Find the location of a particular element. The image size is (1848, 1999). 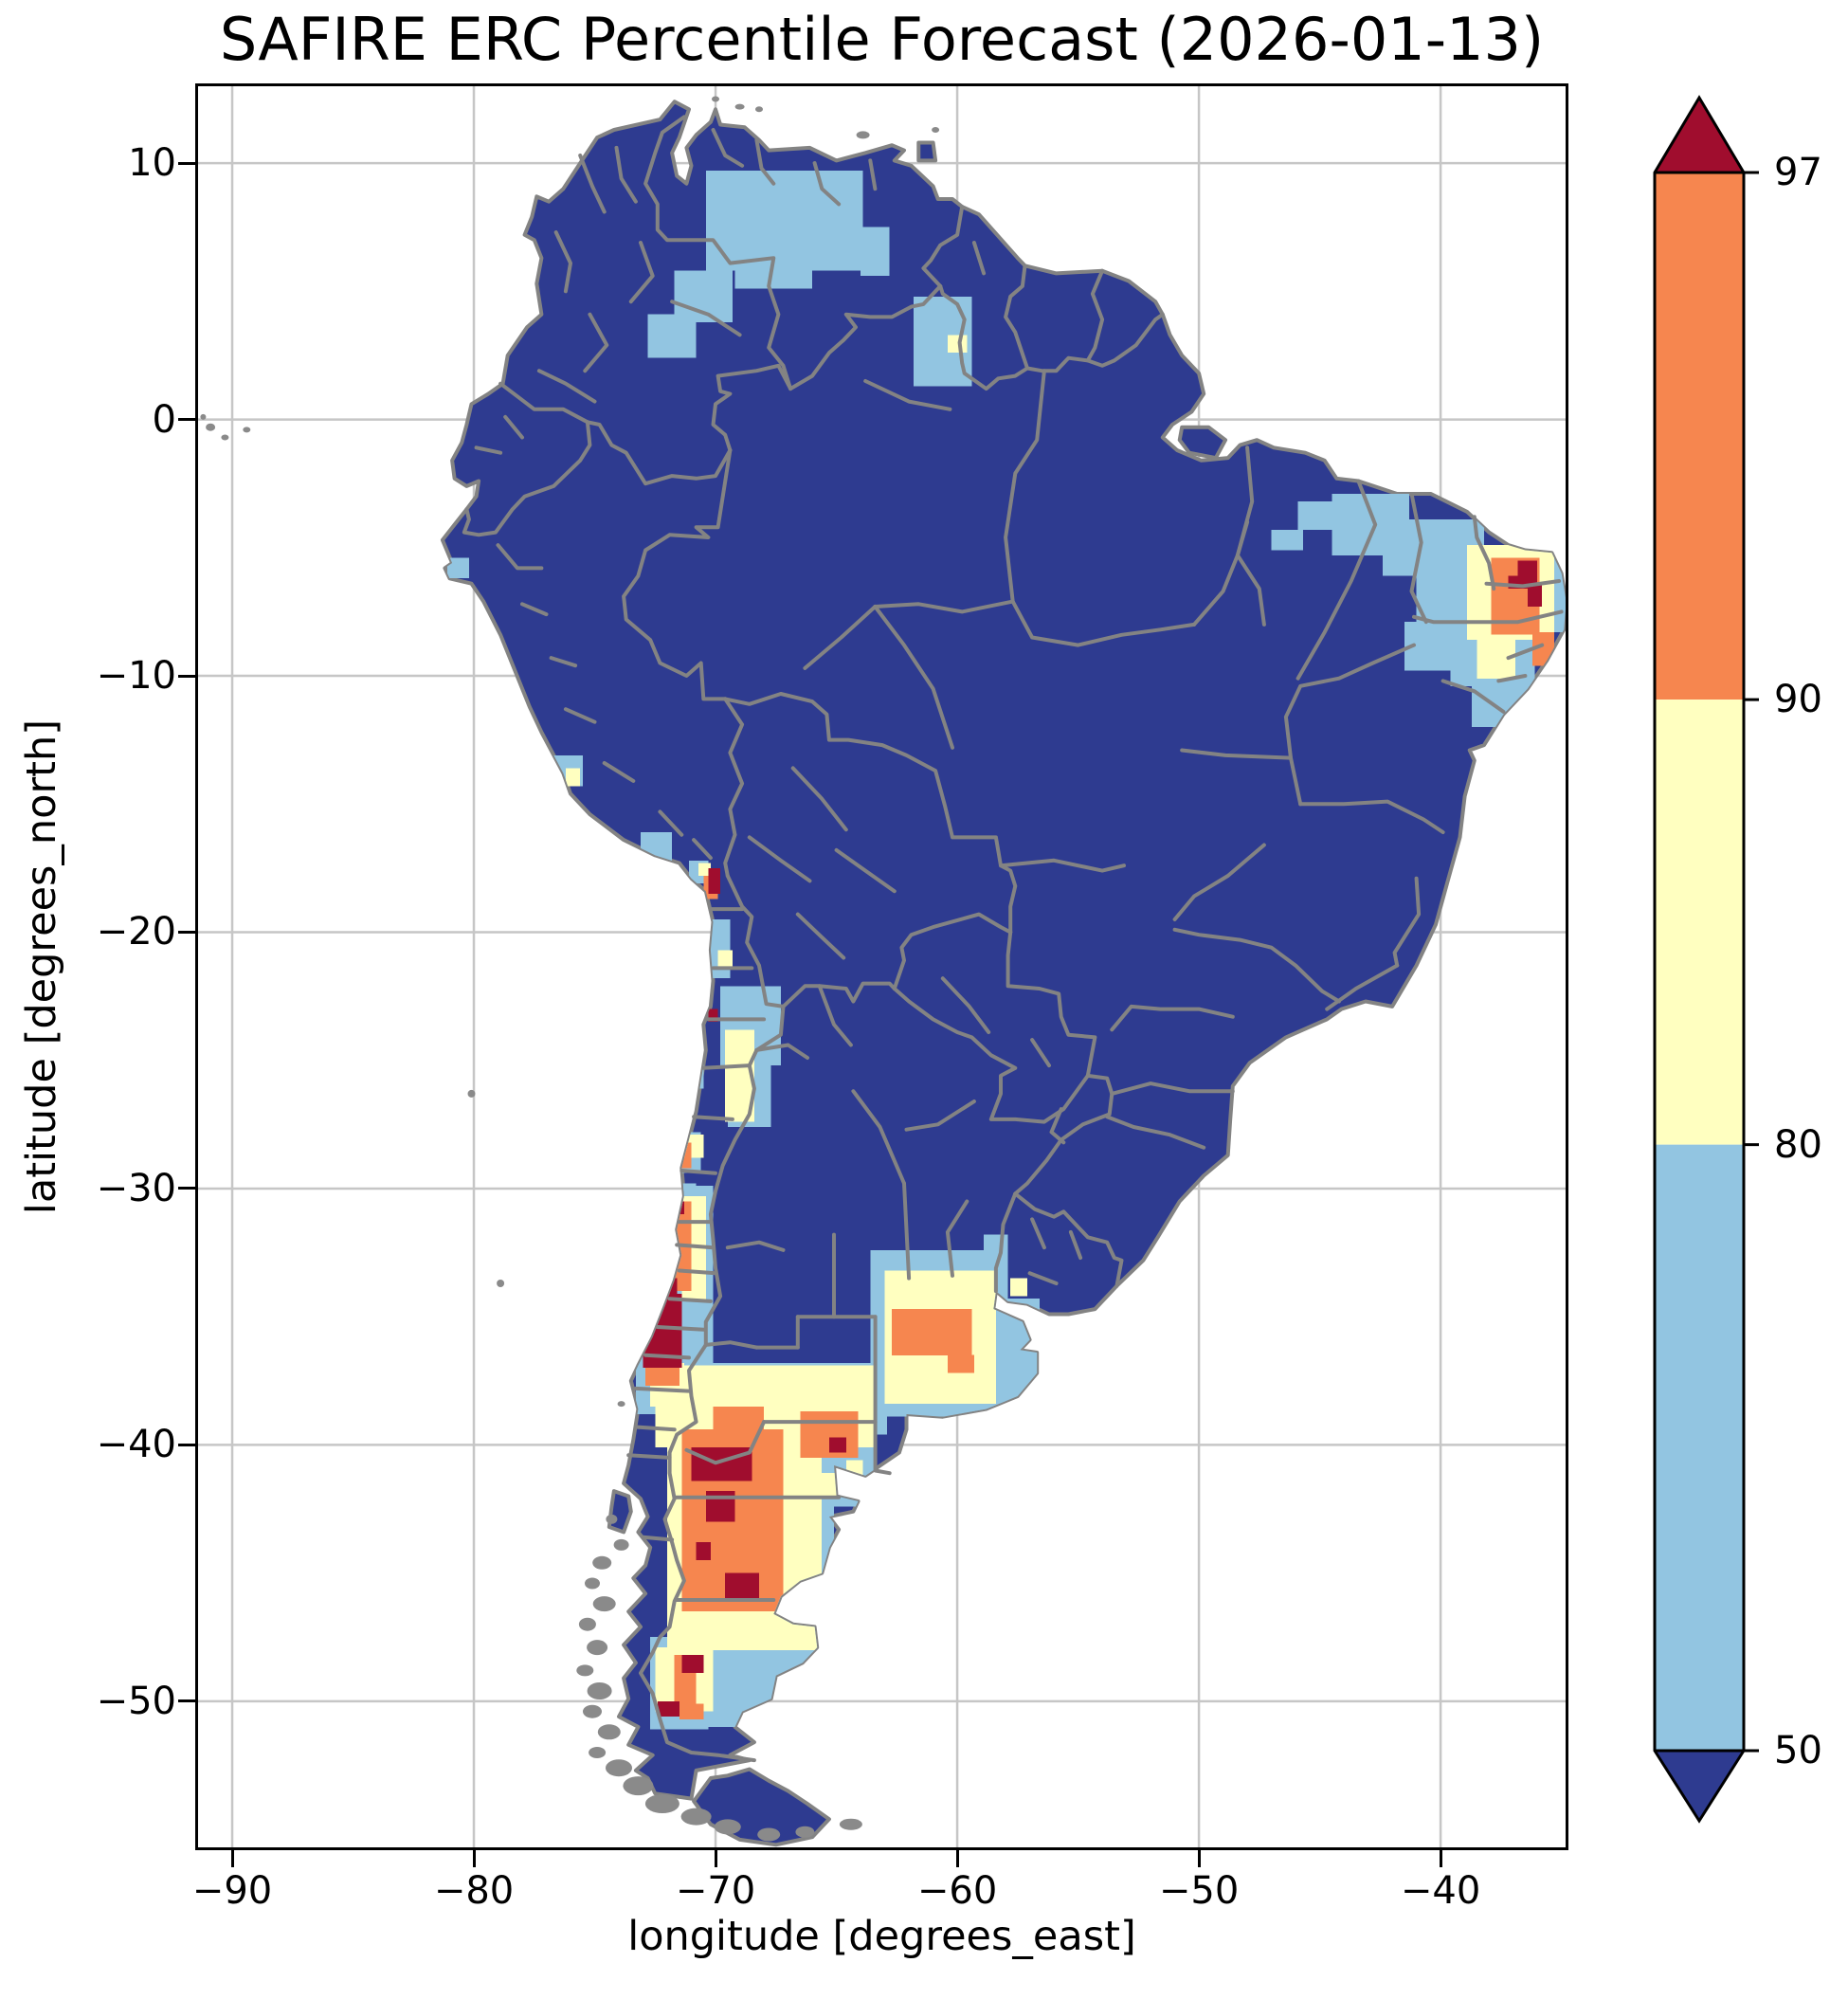

x-tick-label: −60 is located at coordinates (957, 1891).